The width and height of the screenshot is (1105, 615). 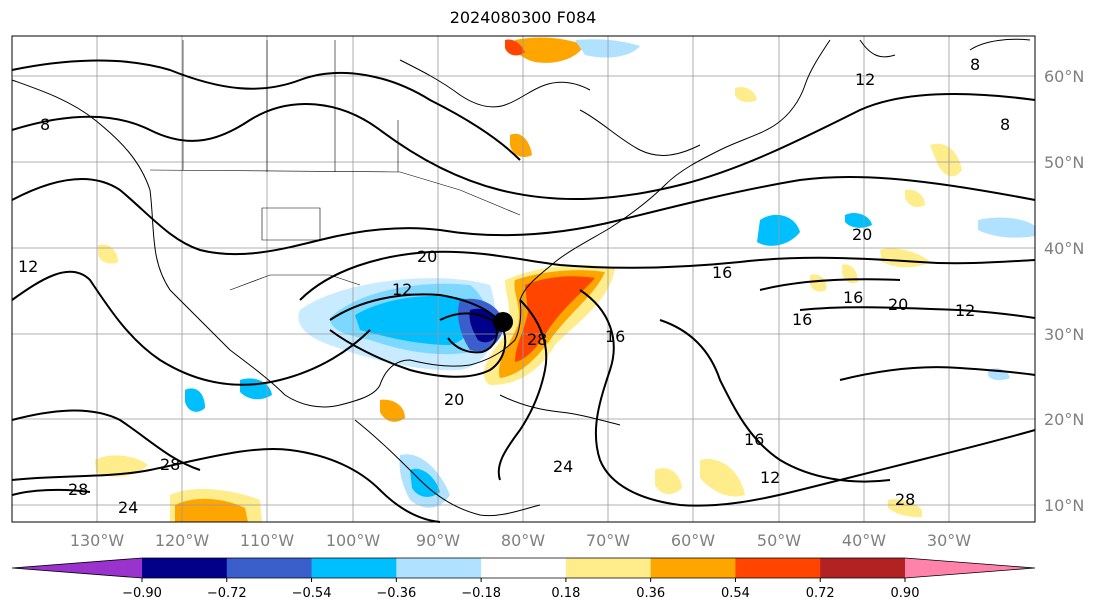 I want to click on colorbar-tick-label: −0.90, so click(x=142, y=593).